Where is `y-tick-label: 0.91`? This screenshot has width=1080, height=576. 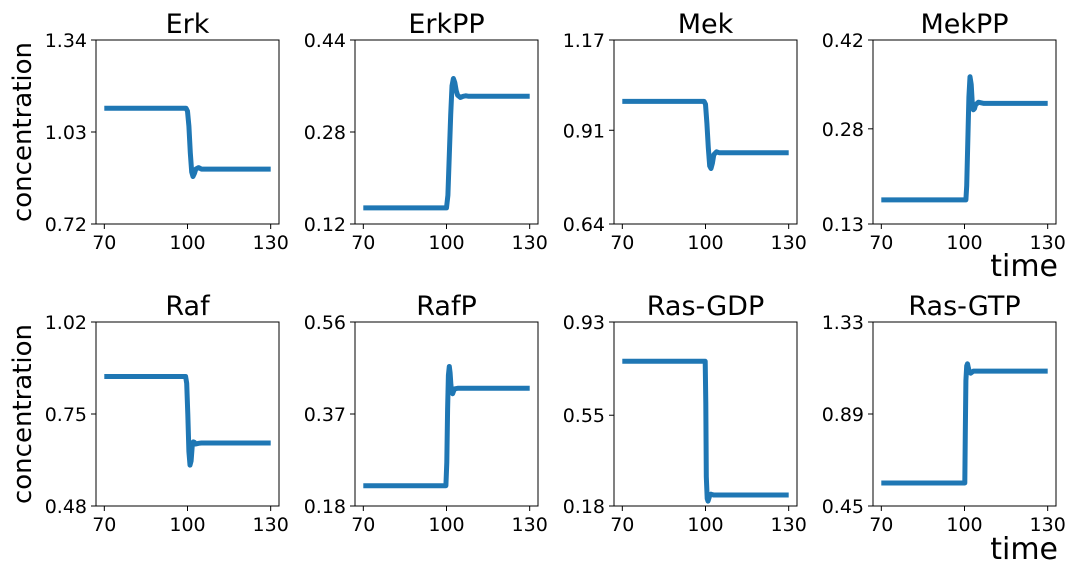
y-tick-label: 0.91 is located at coordinates (584, 131).